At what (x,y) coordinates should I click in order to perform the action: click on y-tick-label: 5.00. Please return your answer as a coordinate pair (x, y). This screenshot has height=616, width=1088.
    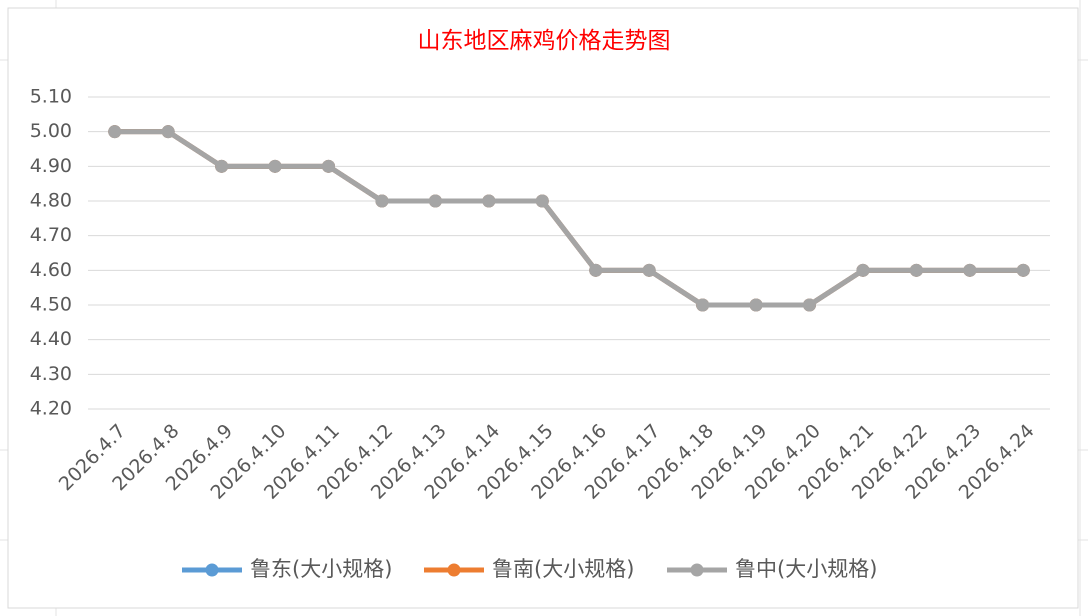
    Looking at the image, I should click on (51, 131).